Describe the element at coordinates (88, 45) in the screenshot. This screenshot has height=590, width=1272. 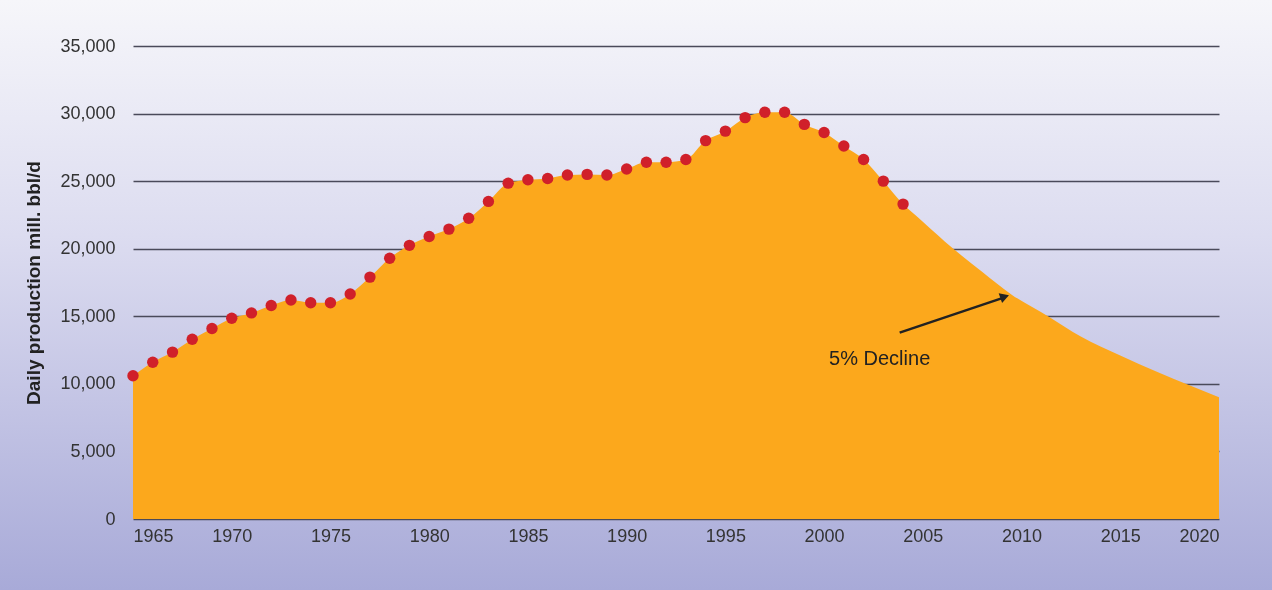
I see `y-tick-label: 35,000` at that location.